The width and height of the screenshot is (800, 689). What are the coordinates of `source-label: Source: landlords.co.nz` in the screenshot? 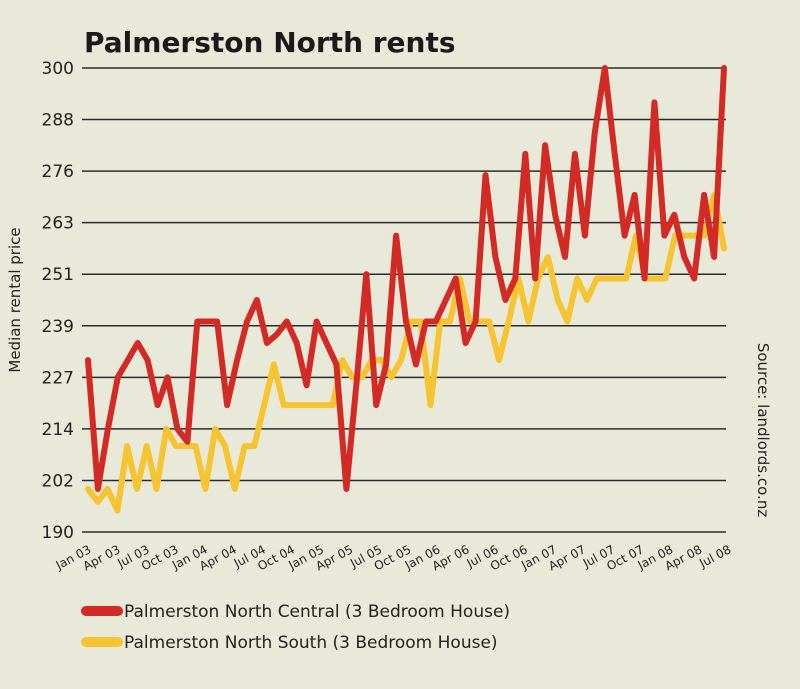 It's located at (763, 430).